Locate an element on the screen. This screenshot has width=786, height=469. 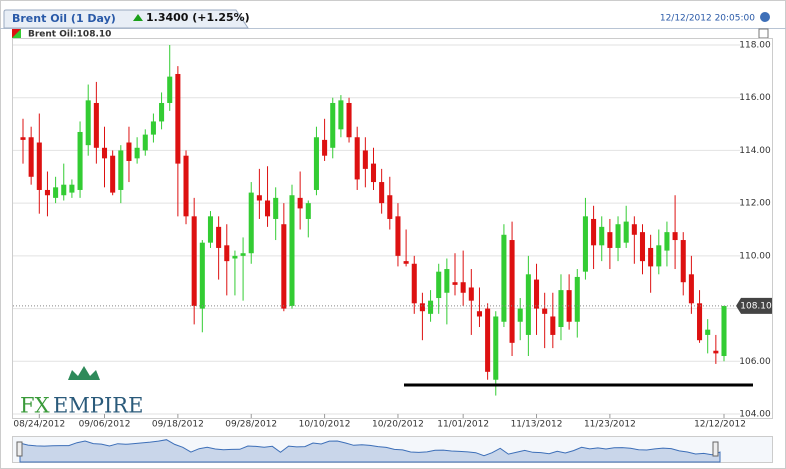
x-tick-label: 10/10/2012 is located at coordinates (325, 425).